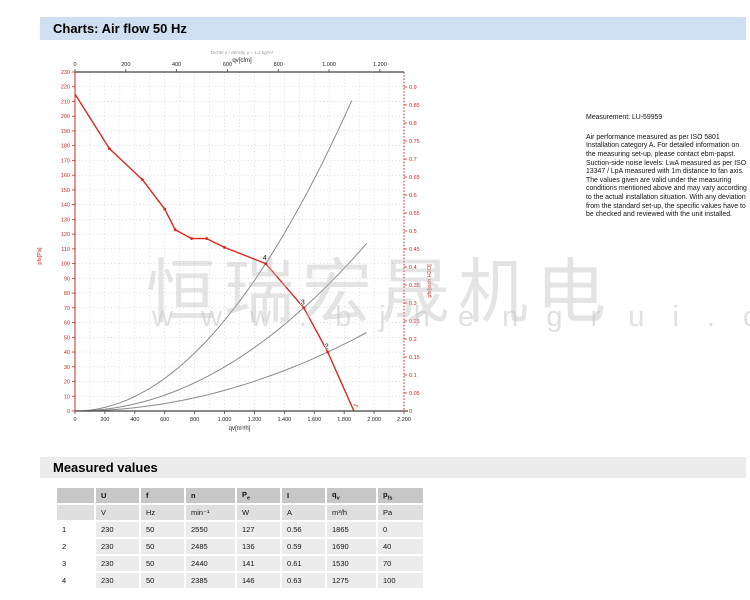 The height and width of the screenshot is (600, 750). I want to click on svg-text: 210, so click(65, 102).